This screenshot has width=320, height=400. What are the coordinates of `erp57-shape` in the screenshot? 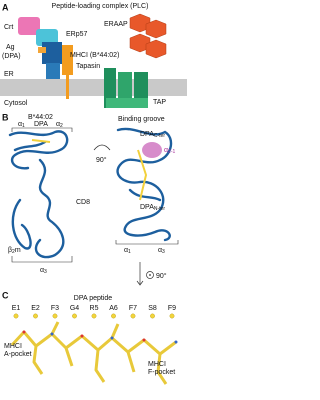 It's located at (47, 37).